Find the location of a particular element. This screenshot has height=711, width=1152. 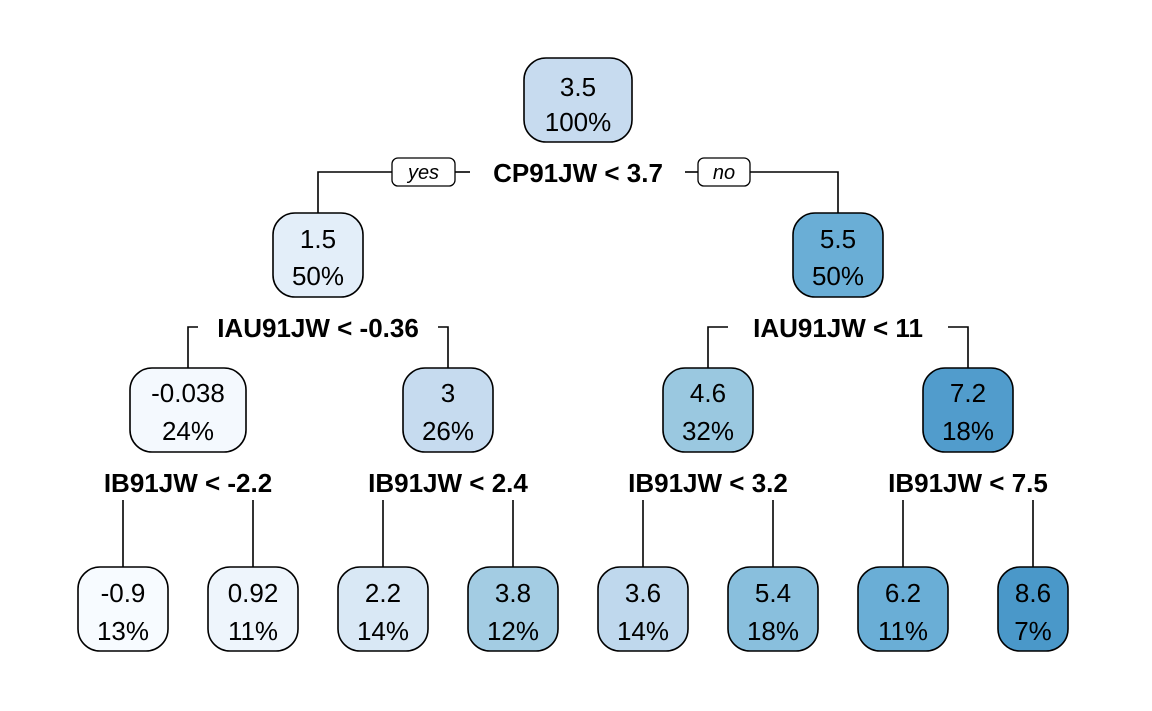

node-left-box is located at coordinates (318, 255).